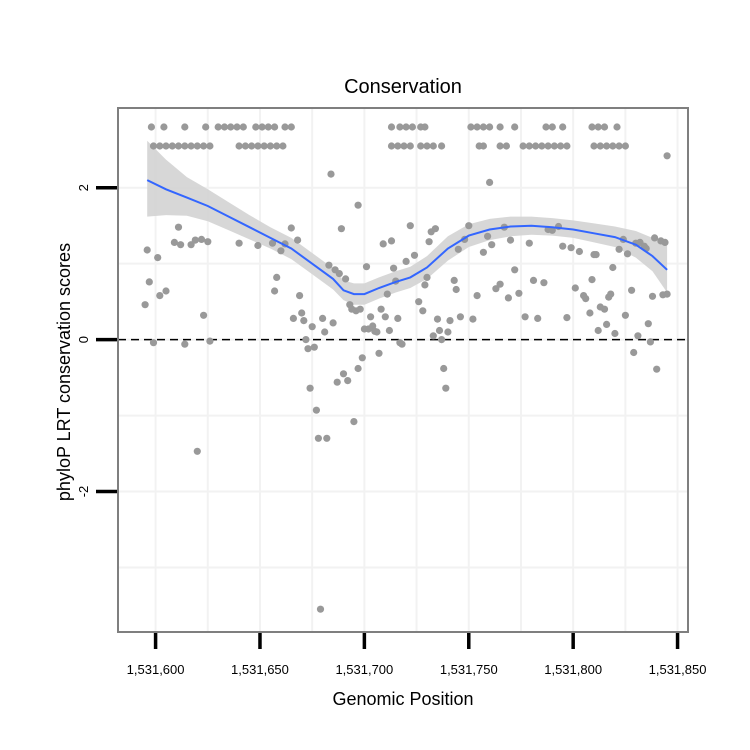 The width and height of the screenshot is (750, 750). Describe the element at coordinates (83, 187) in the screenshot. I see `y-tick-label: 2` at that location.